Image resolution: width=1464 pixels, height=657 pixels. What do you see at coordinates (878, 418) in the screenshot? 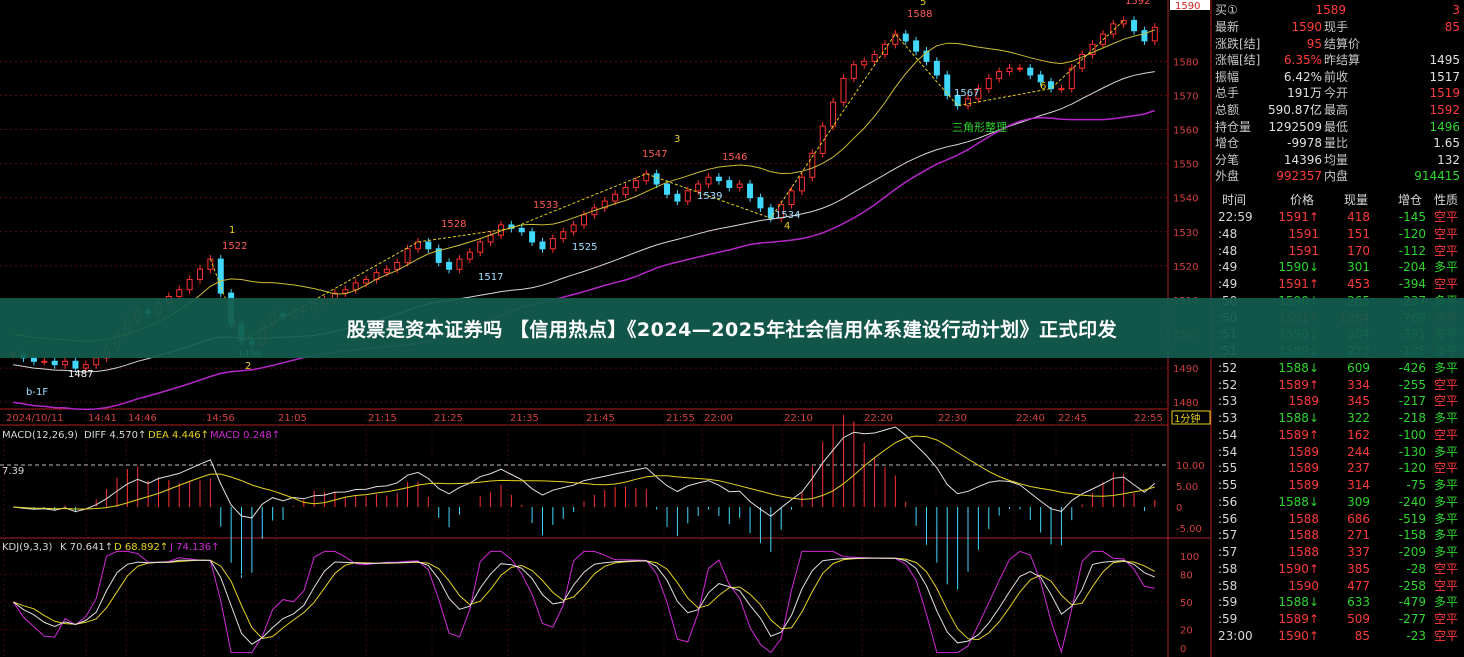
I see `time-axis-tick: 22:20` at bounding box center [878, 418].